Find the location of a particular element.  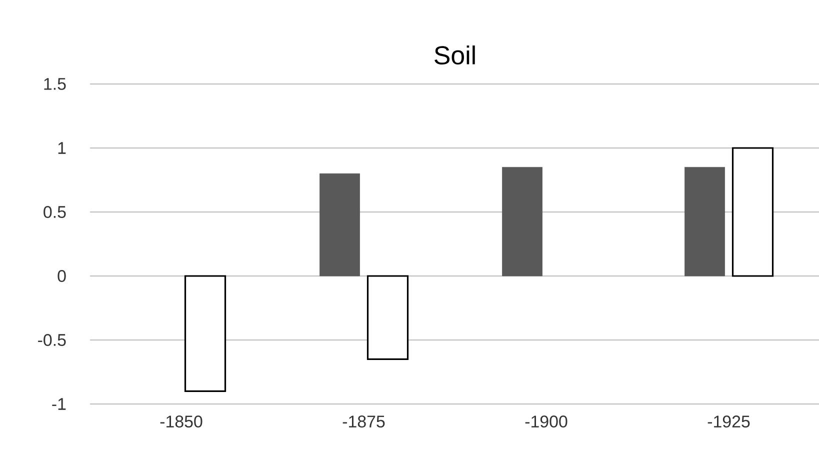

y-tick-label: 1 is located at coordinates (62, 148).